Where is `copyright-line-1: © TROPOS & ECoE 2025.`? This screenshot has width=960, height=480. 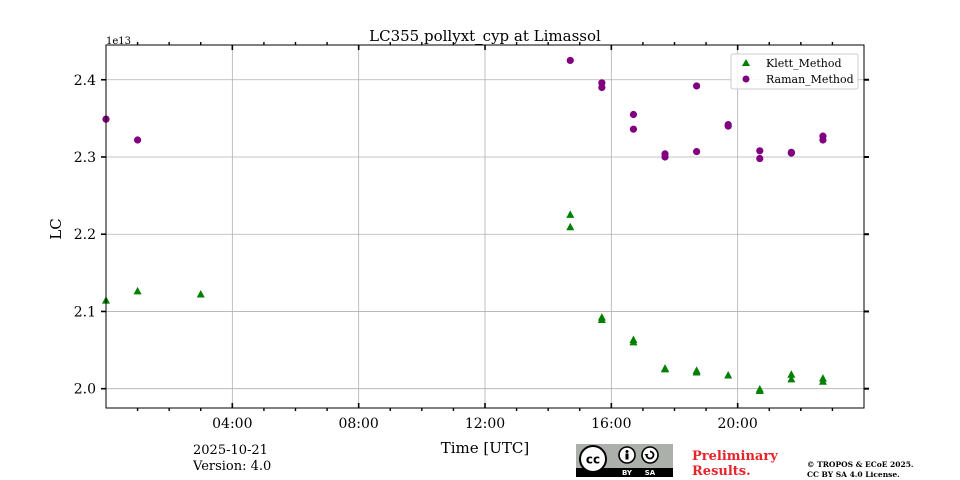 copyright-line-1: © TROPOS & ECoE 2025. is located at coordinates (860, 464).